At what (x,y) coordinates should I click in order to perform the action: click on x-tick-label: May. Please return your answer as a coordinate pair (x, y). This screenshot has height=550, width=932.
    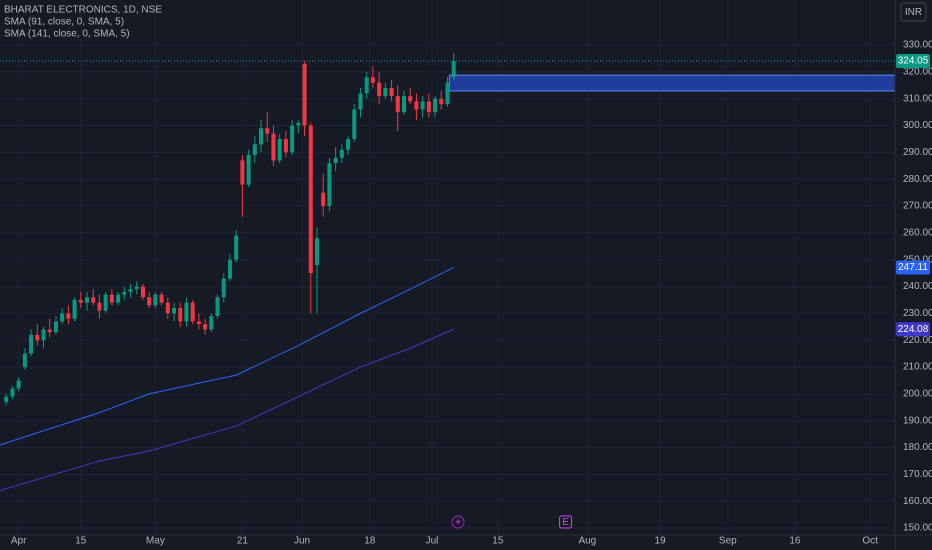
    Looking at the image, I should click on (155, 541).